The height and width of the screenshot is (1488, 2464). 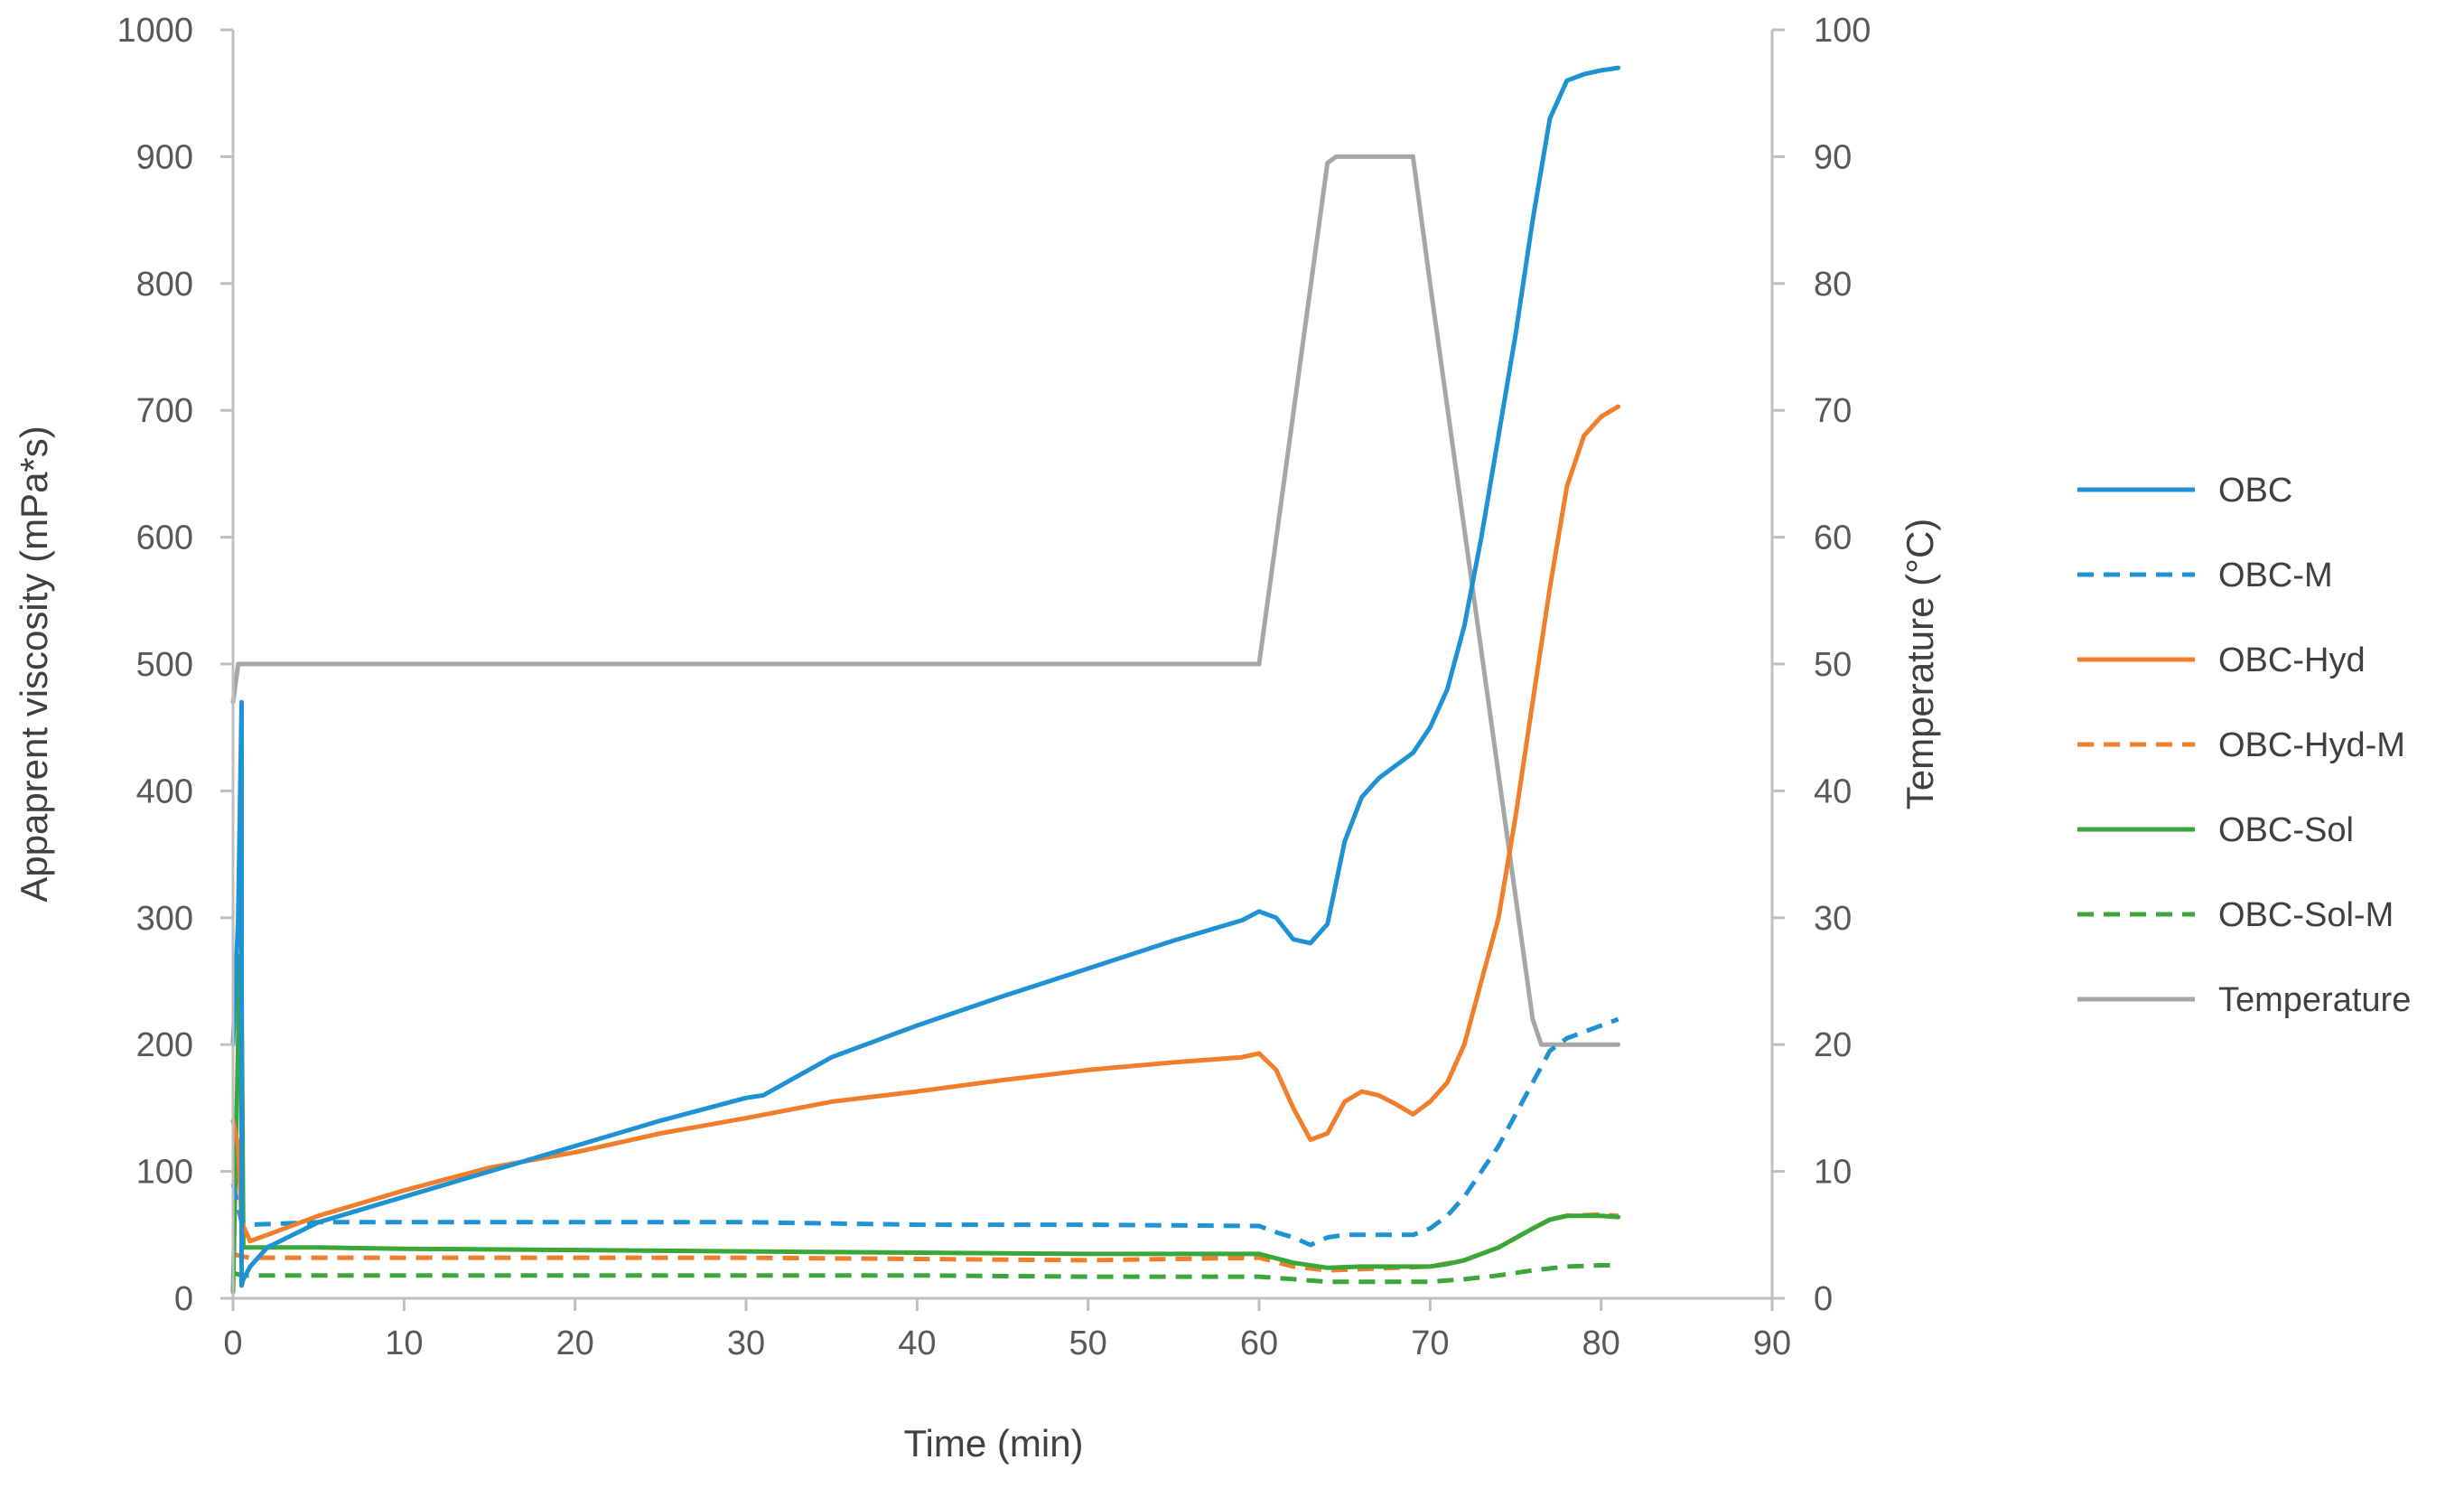 What do you see at coordinates (1833, 919) in the screenshot?
I see `right-y-tick-label: 30` at bounding box center [1833, 919].